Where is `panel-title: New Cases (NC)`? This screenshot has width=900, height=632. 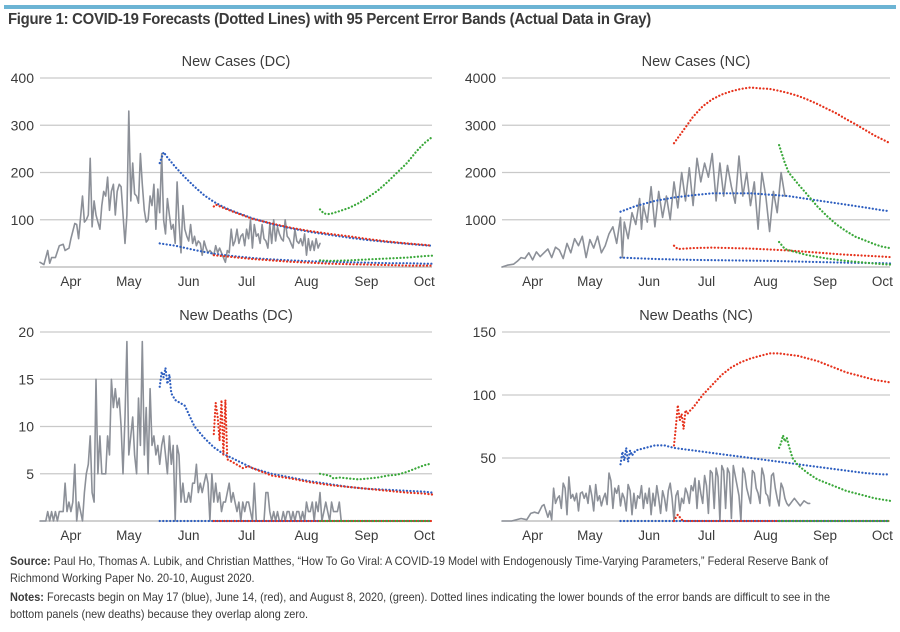 panel-title: New Cases (NC) is located at coordinates (696, 62).